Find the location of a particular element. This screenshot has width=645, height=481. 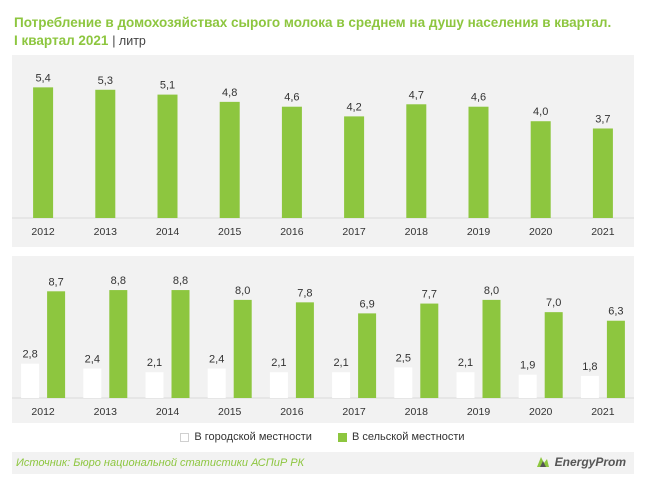

data-label-urban-2021: 1,8 is located at coordinates (589, 367).